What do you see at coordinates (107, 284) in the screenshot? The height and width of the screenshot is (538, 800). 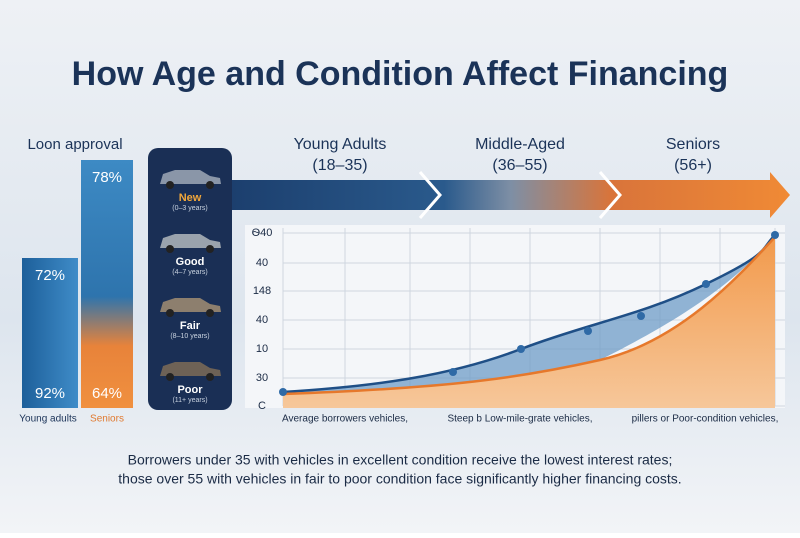 I see `seniors-bar` at bounding box center [107, 284].